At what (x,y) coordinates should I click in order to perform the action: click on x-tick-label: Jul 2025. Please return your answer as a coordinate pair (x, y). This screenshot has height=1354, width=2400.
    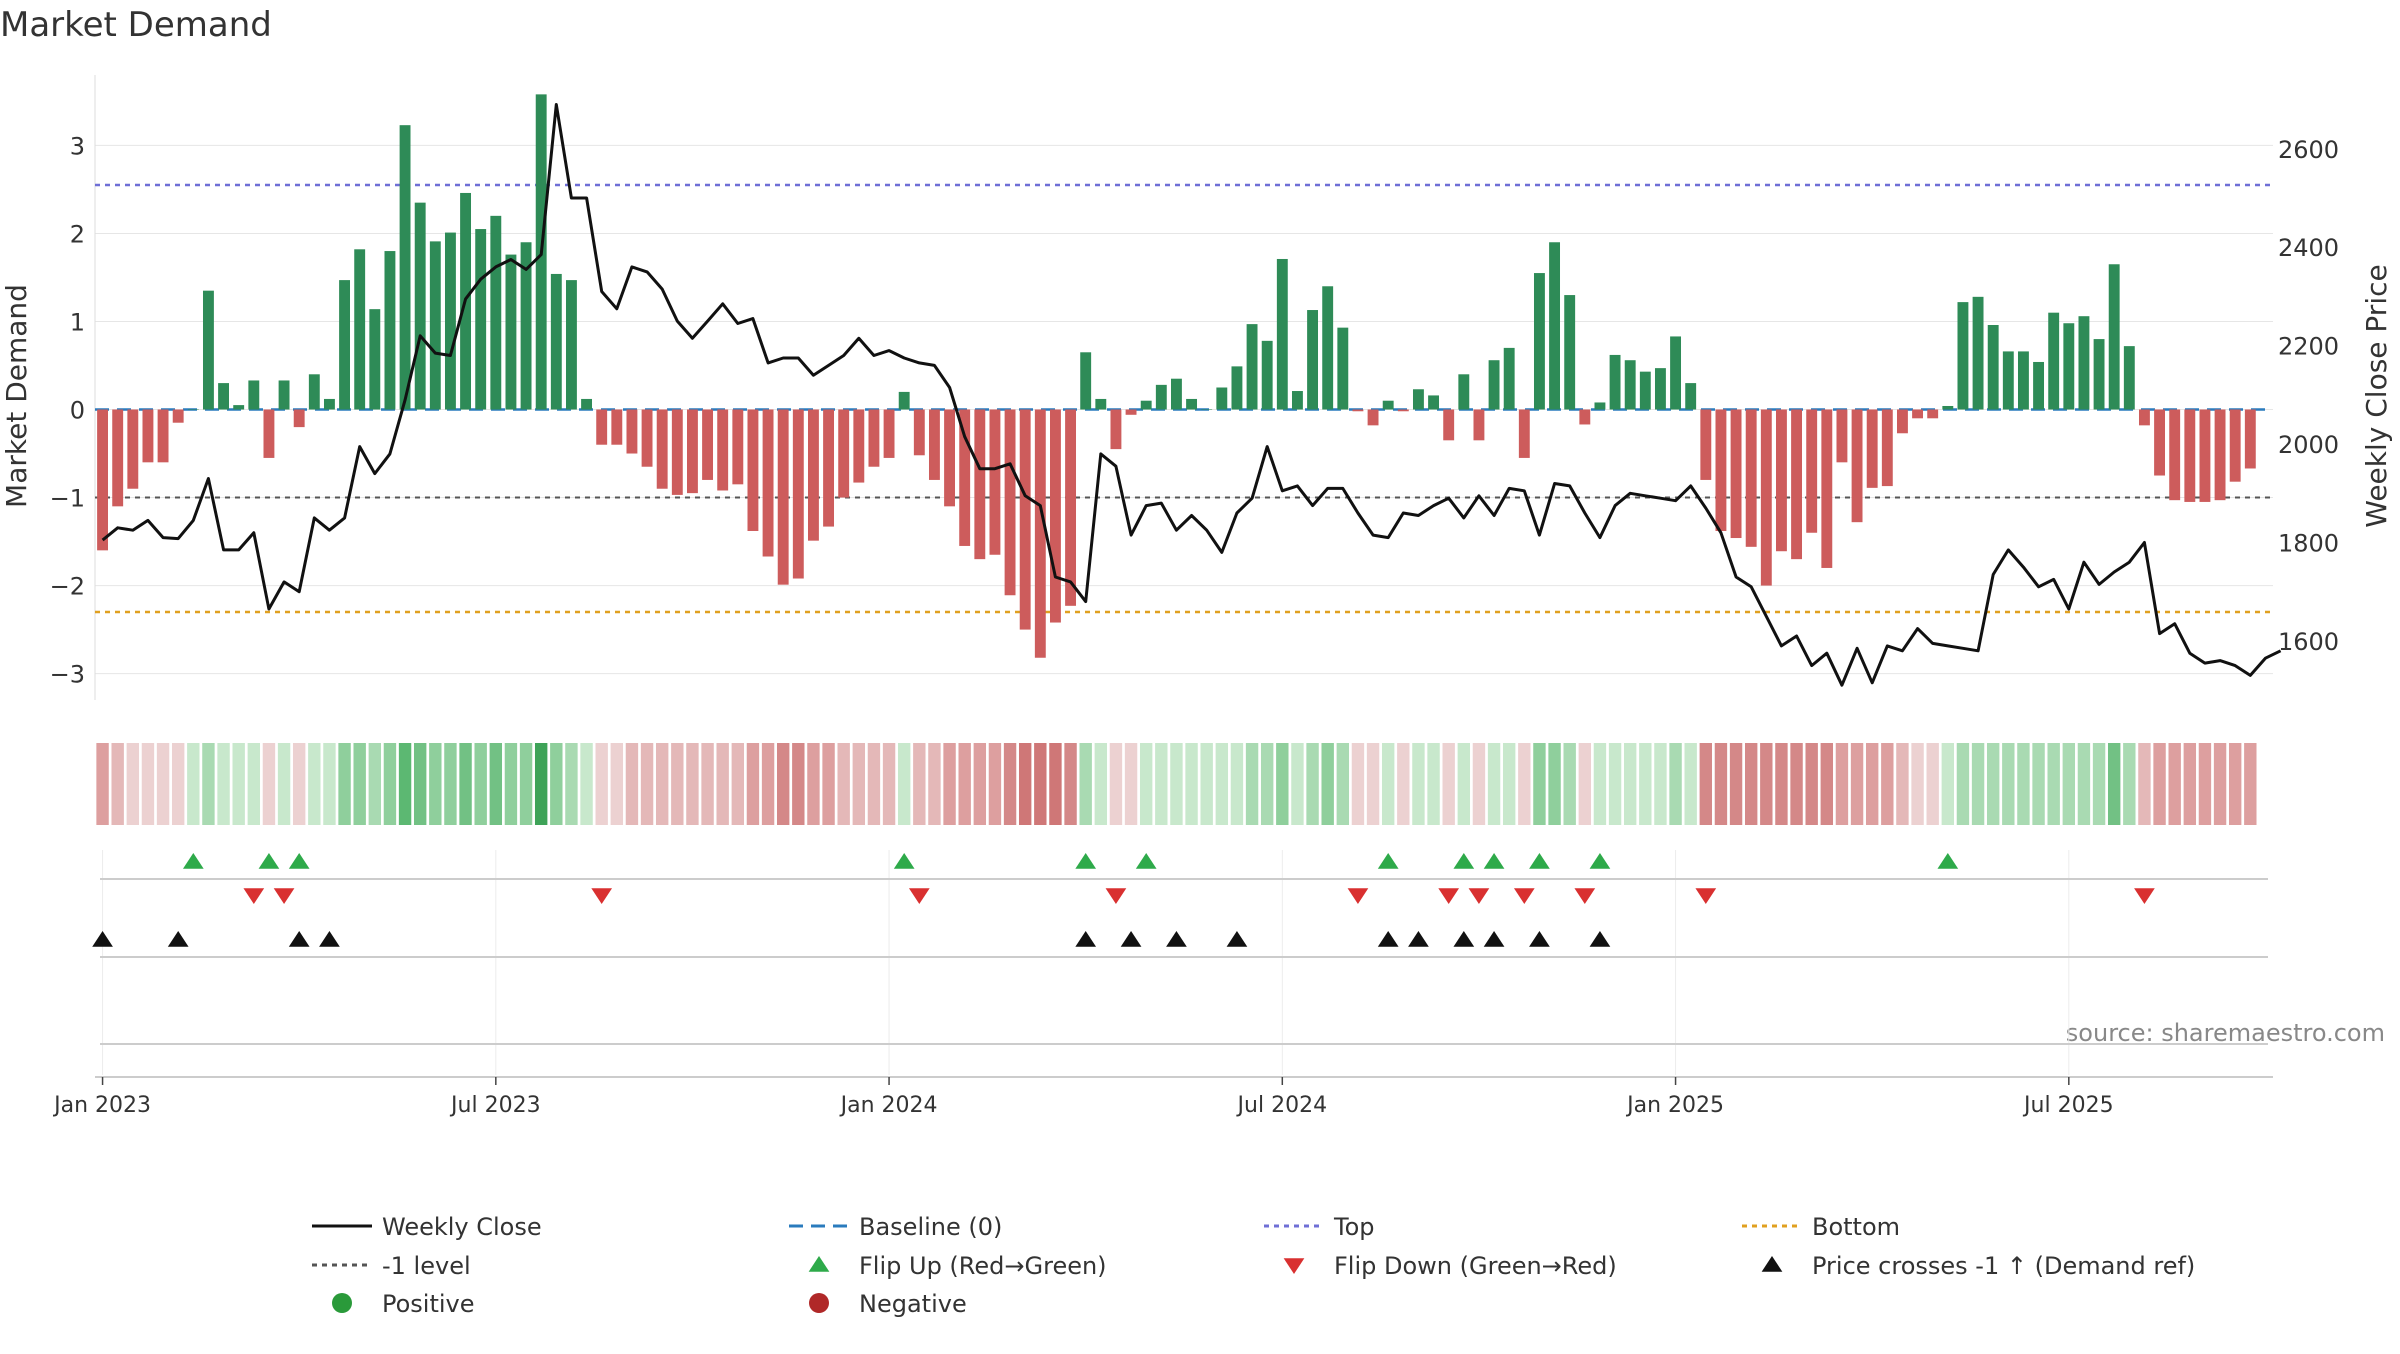
    Looking at the image, I should click on (2068, 1105).